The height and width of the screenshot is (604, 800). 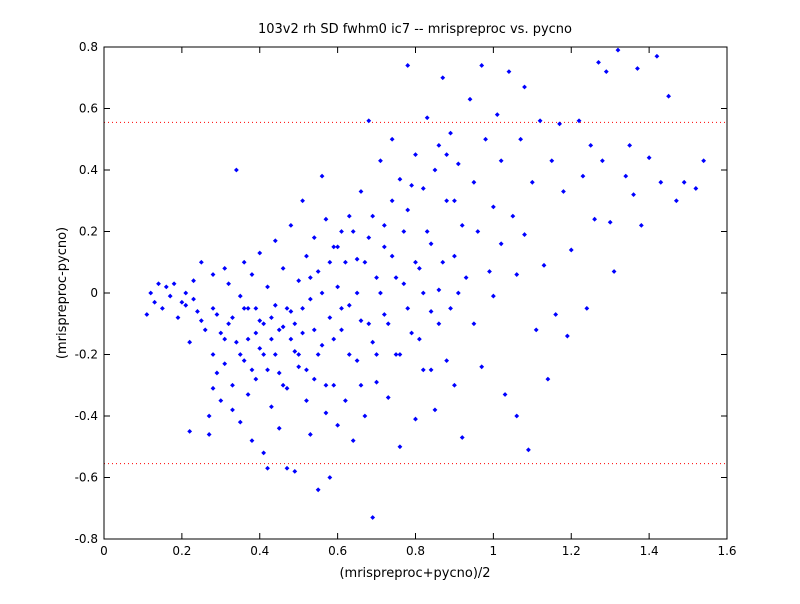 What do you see at coordinates (88, 170) in the screenshot?
I see `y-tick-label: 0.4` at bounding box center [88, 170].